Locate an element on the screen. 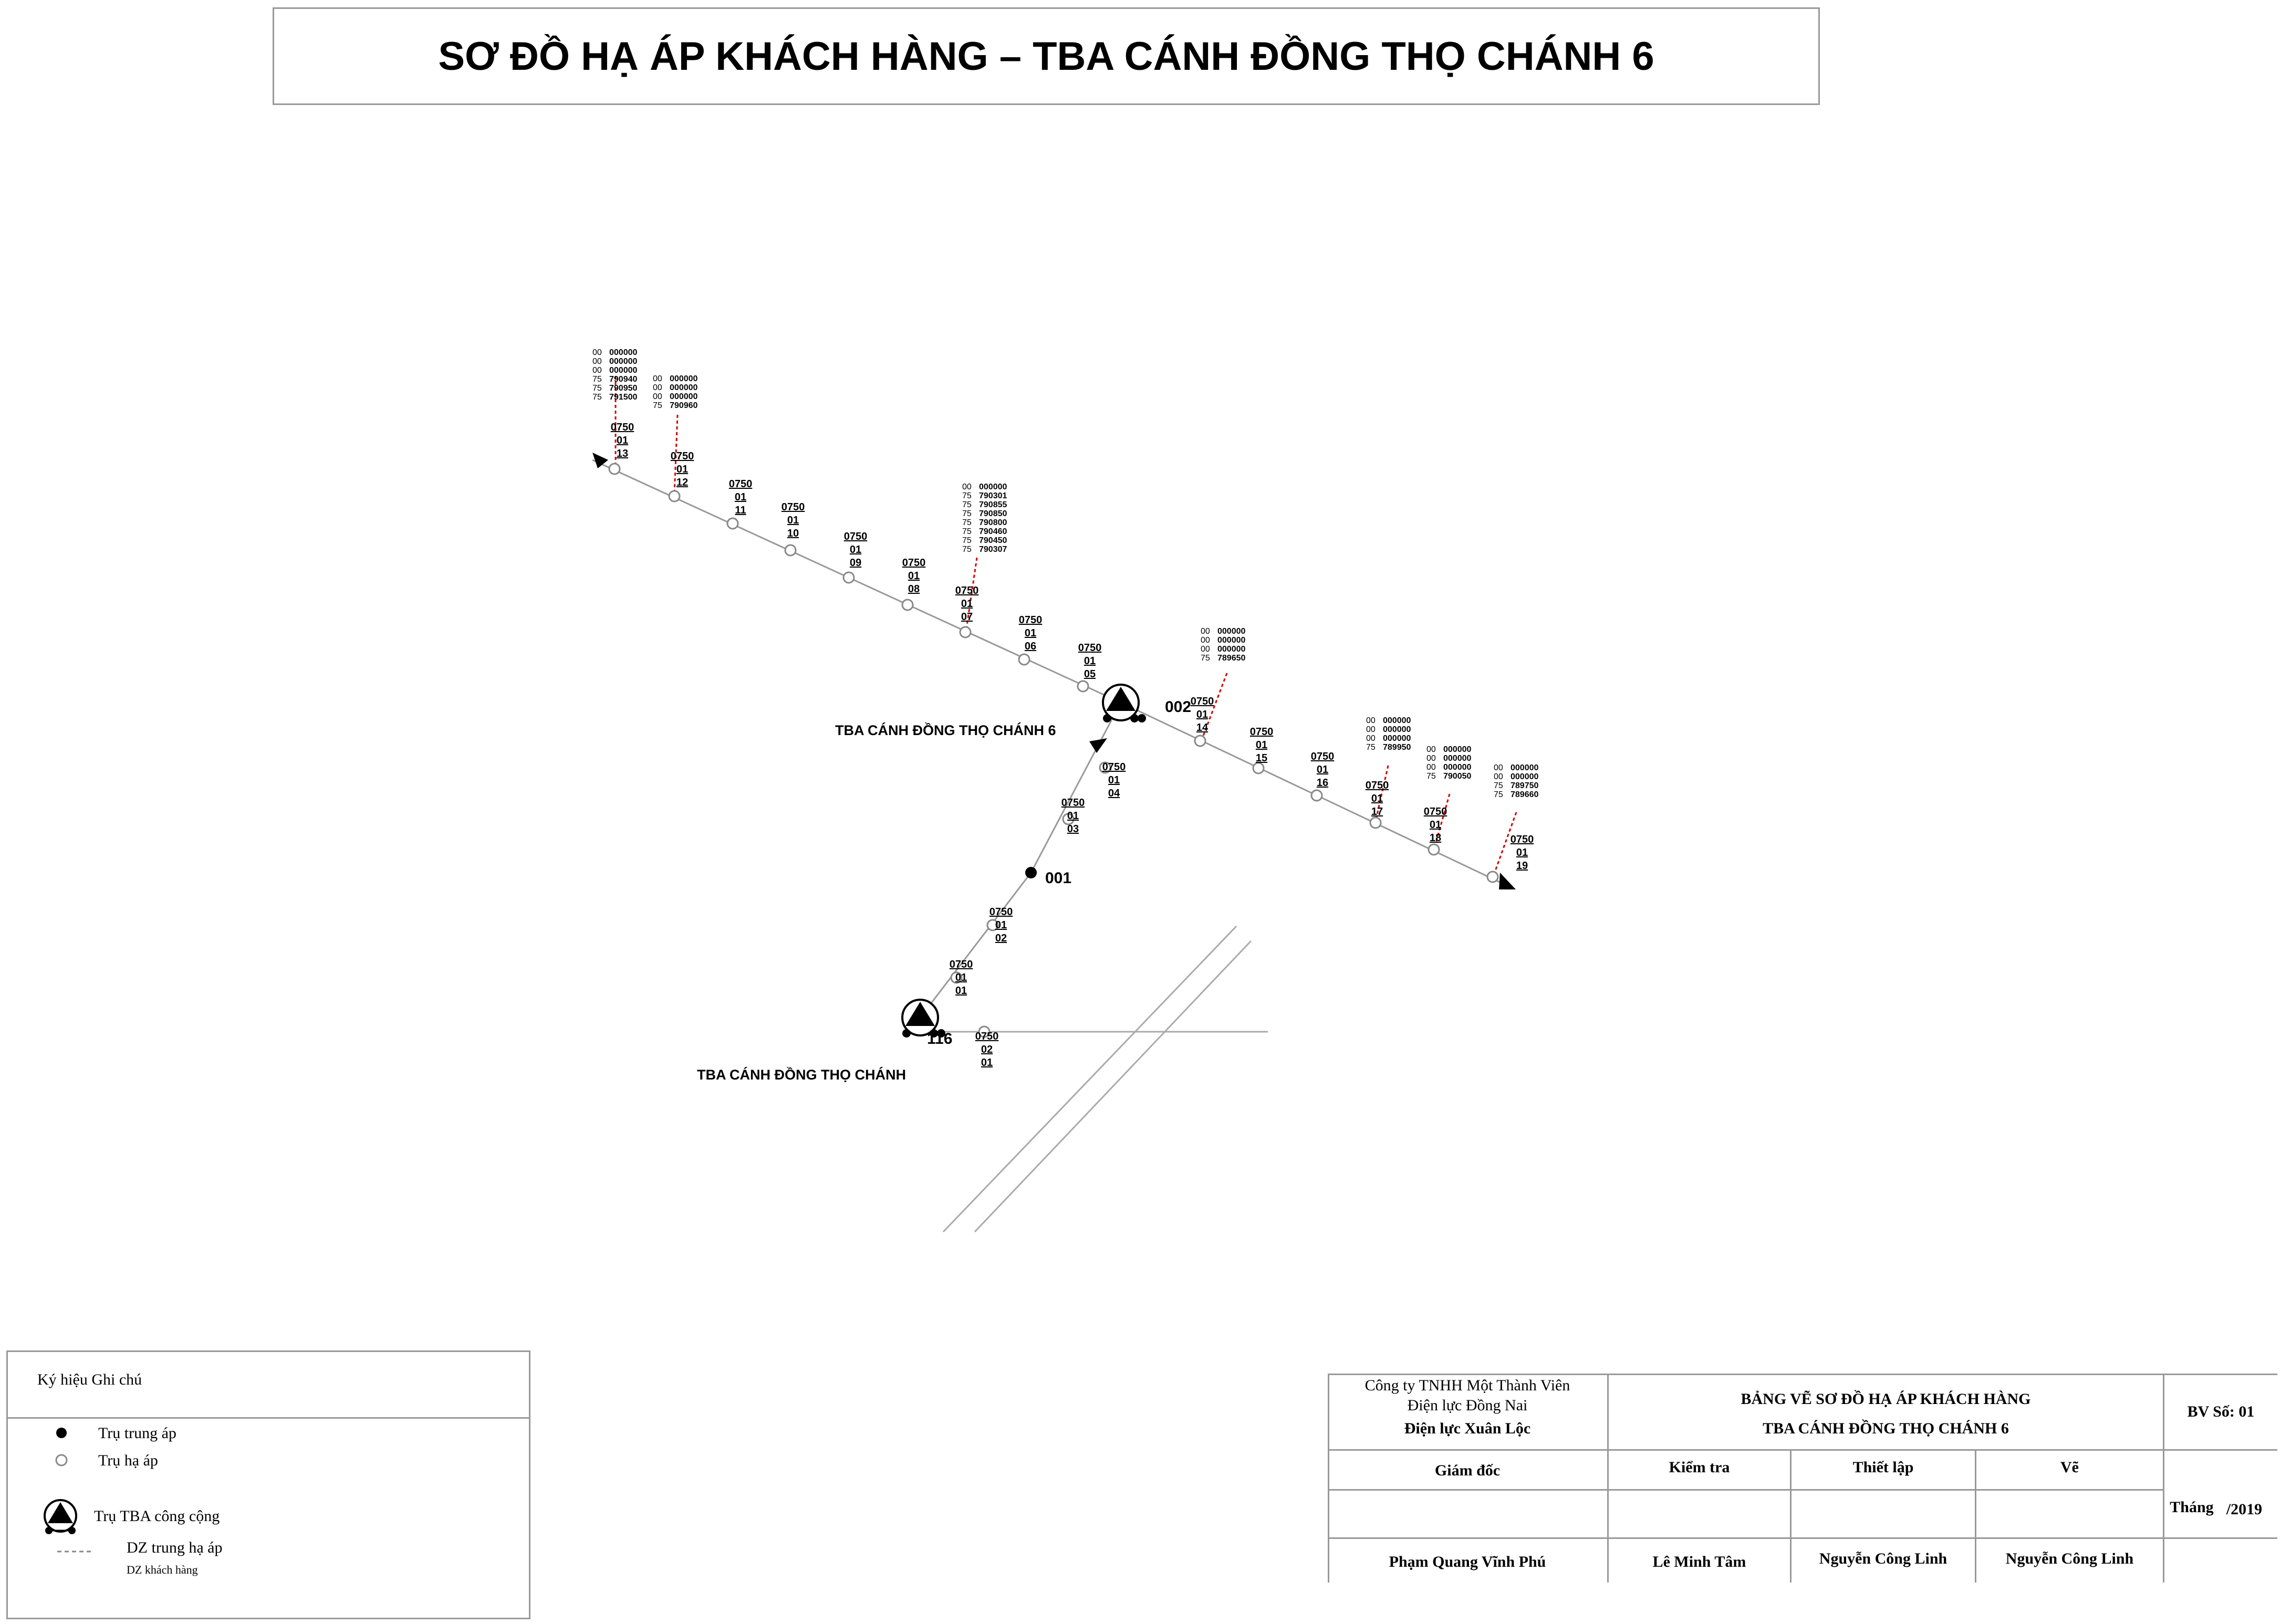 The image size is (2281, 1624). customer-prefix-c18: 75 is located at coordinates (1431, 776).